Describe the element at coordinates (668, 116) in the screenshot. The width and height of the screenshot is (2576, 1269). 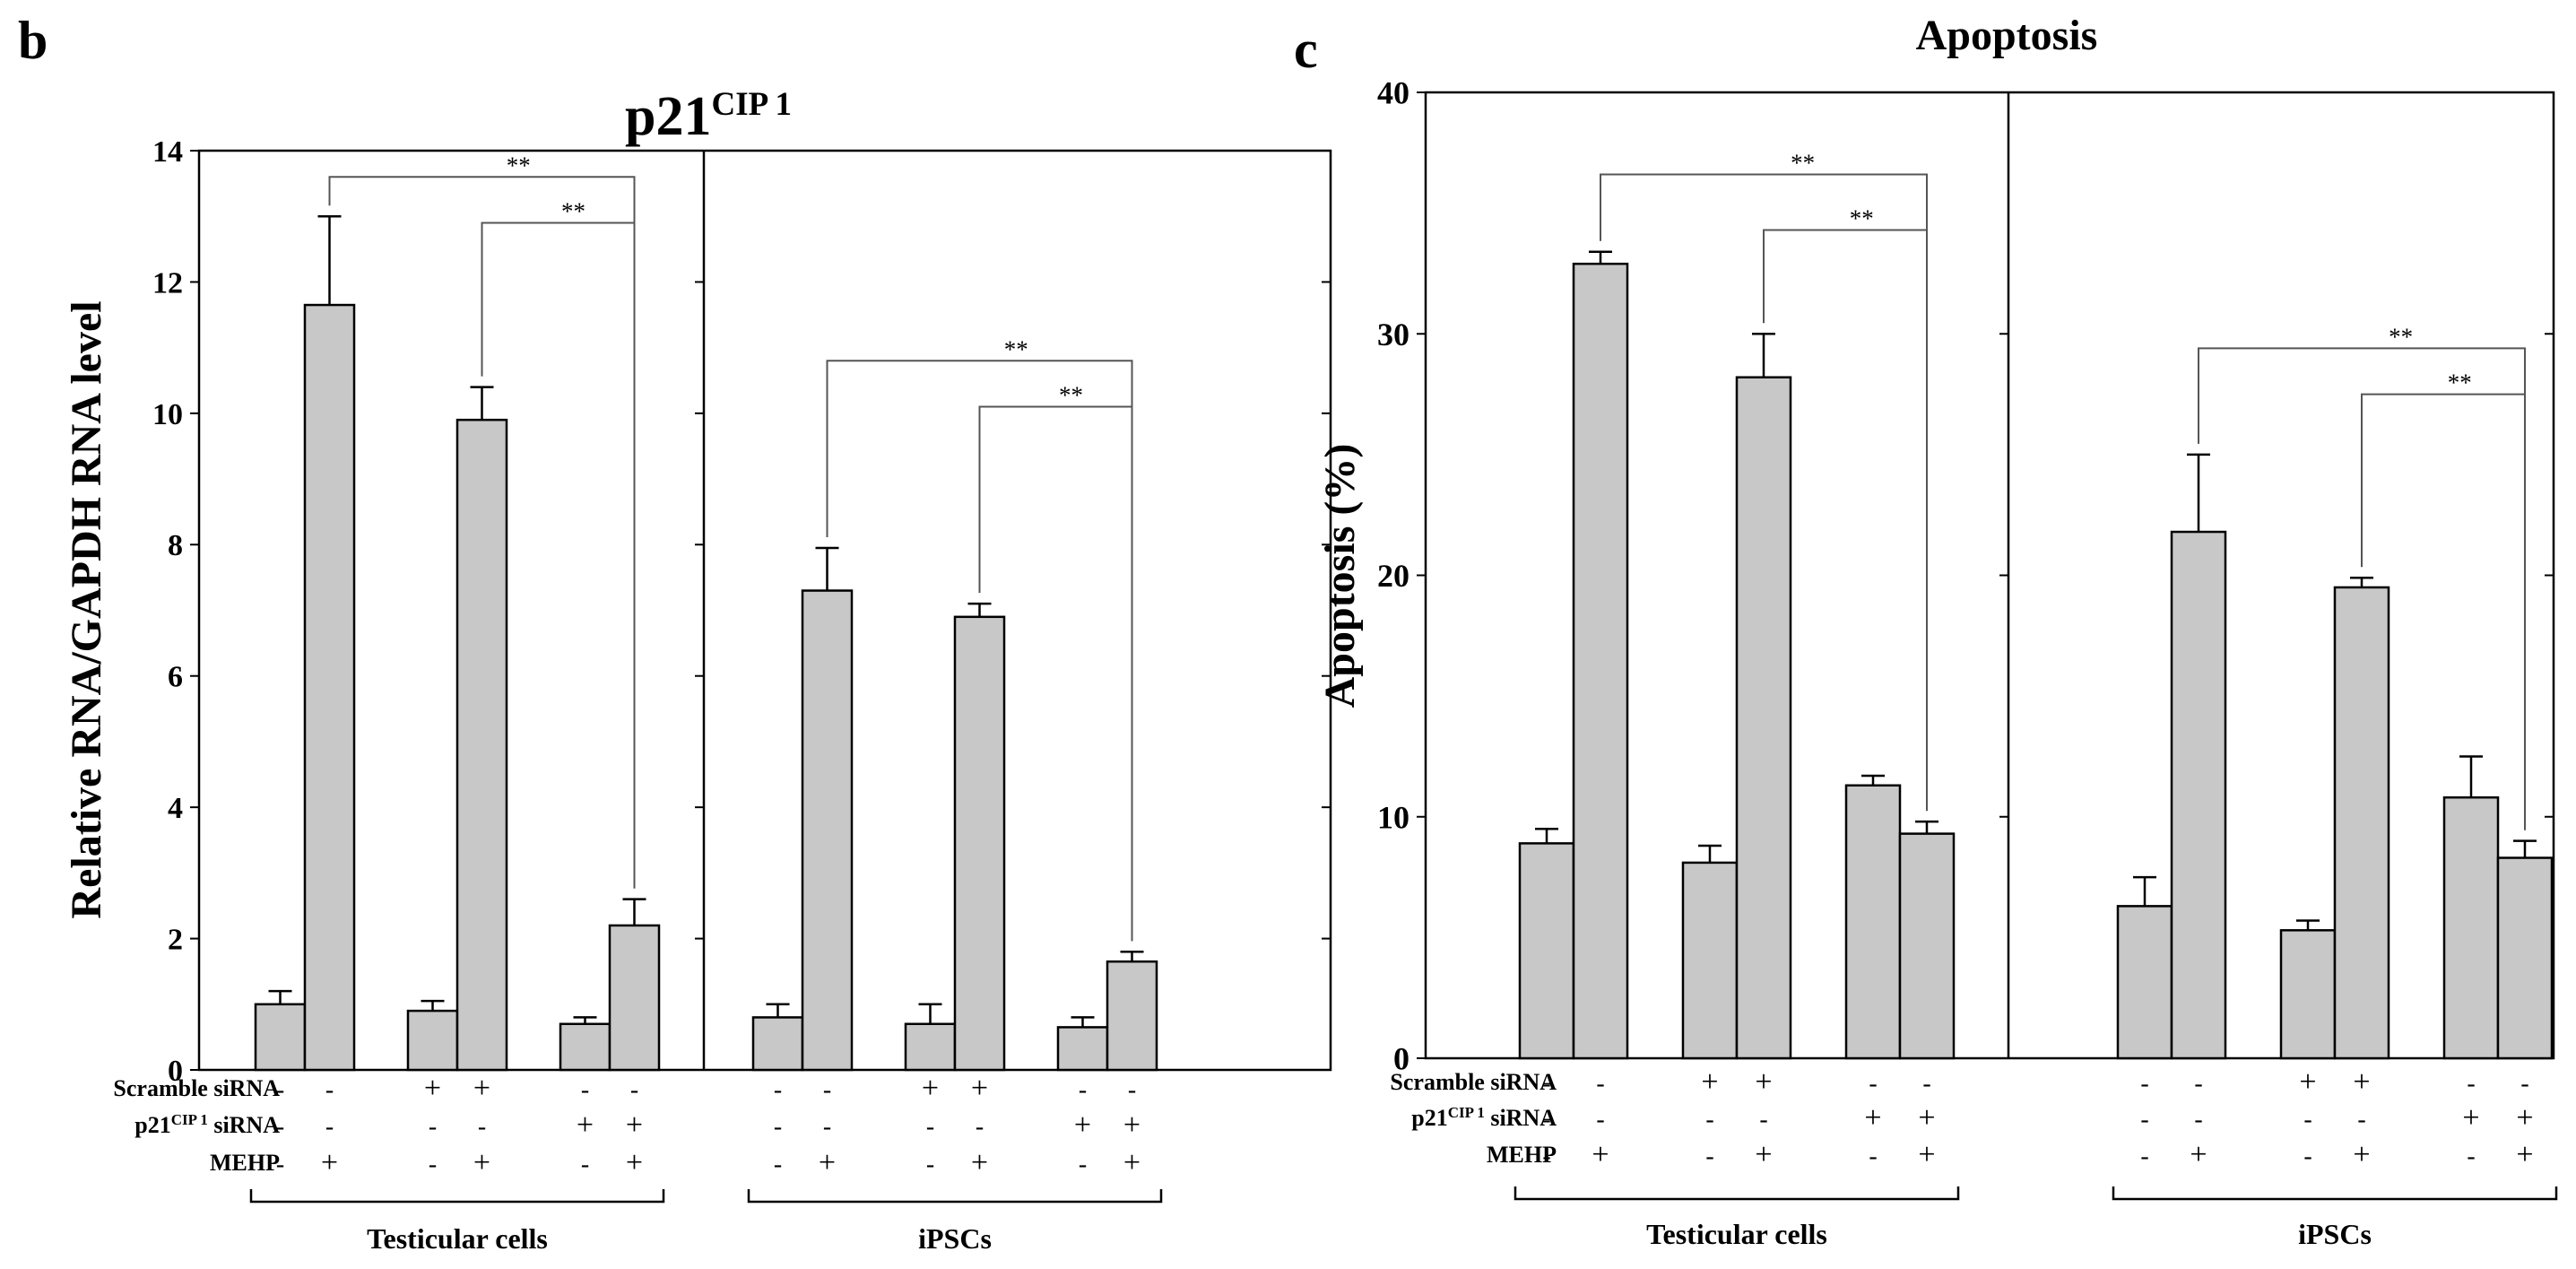
I see `chart-title-main: p21` at that location.